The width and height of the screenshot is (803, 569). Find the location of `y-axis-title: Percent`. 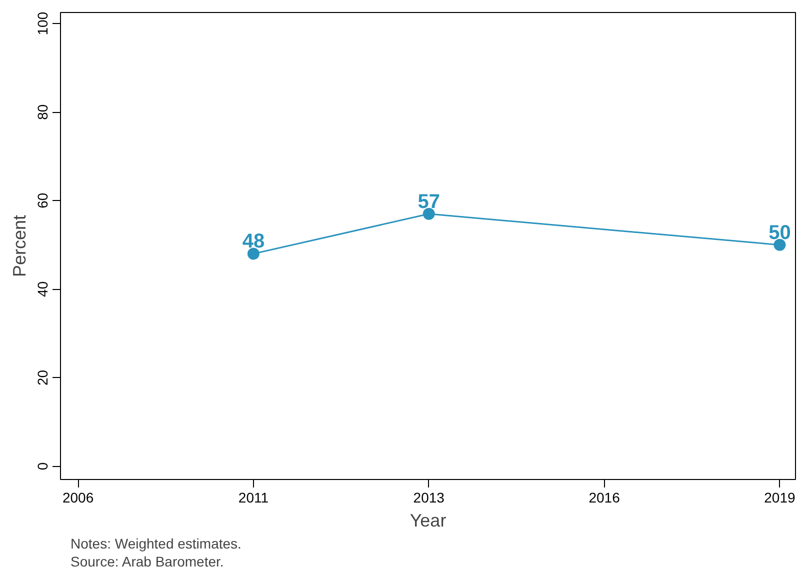

y-axis-title: Percent is located at coordinates (20, 246).